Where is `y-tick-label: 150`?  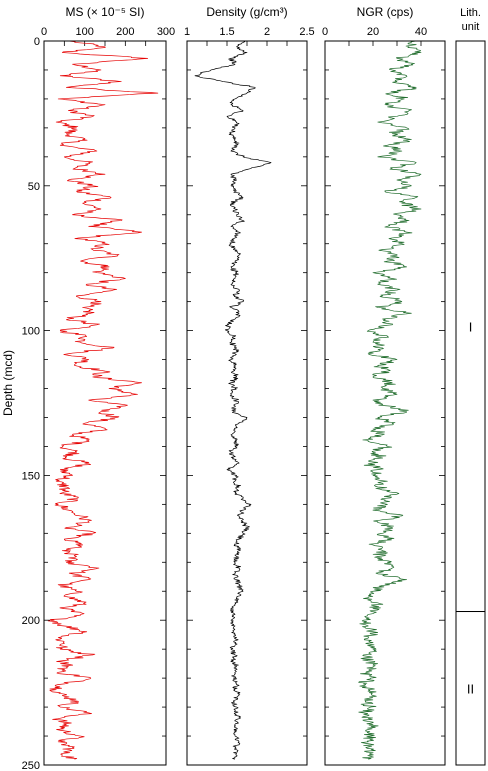
y-tick-label: 150 is located at coordinates (31, 476).